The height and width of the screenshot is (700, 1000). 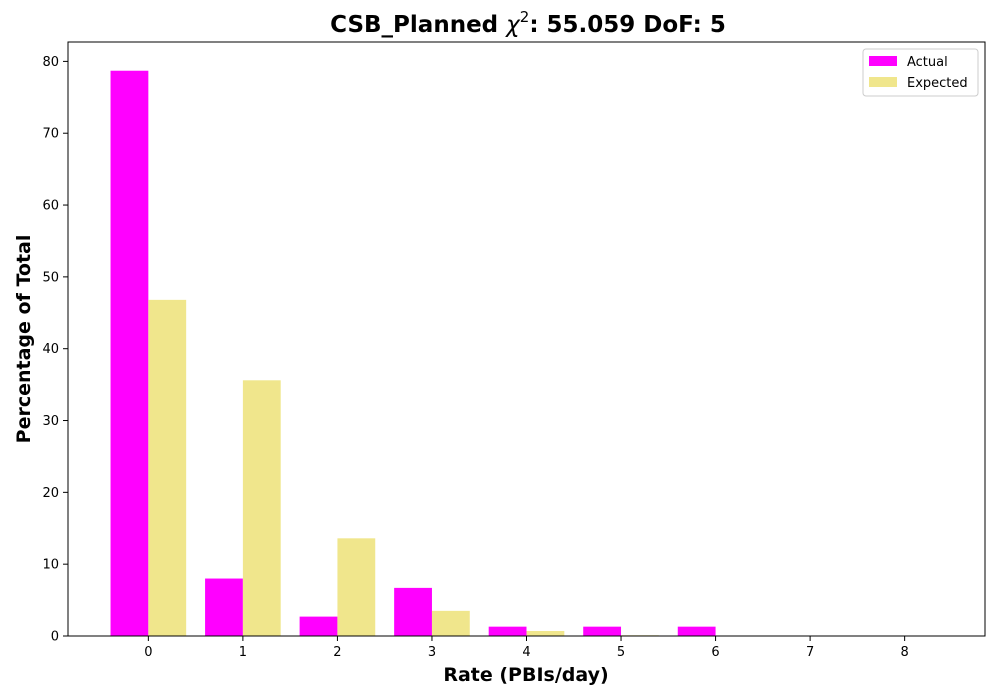 I want to click on legend: Actual Expected, so click(x=920, y=72).